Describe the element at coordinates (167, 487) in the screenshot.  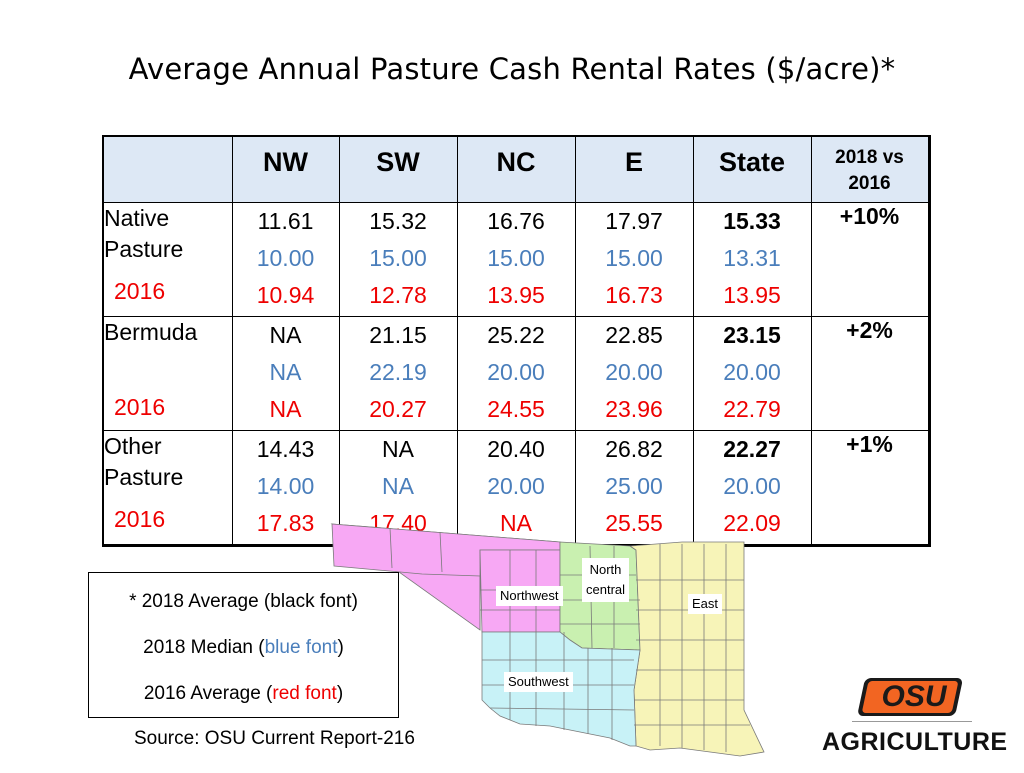
I see `row-label: Other Pasture 2016` at that location.